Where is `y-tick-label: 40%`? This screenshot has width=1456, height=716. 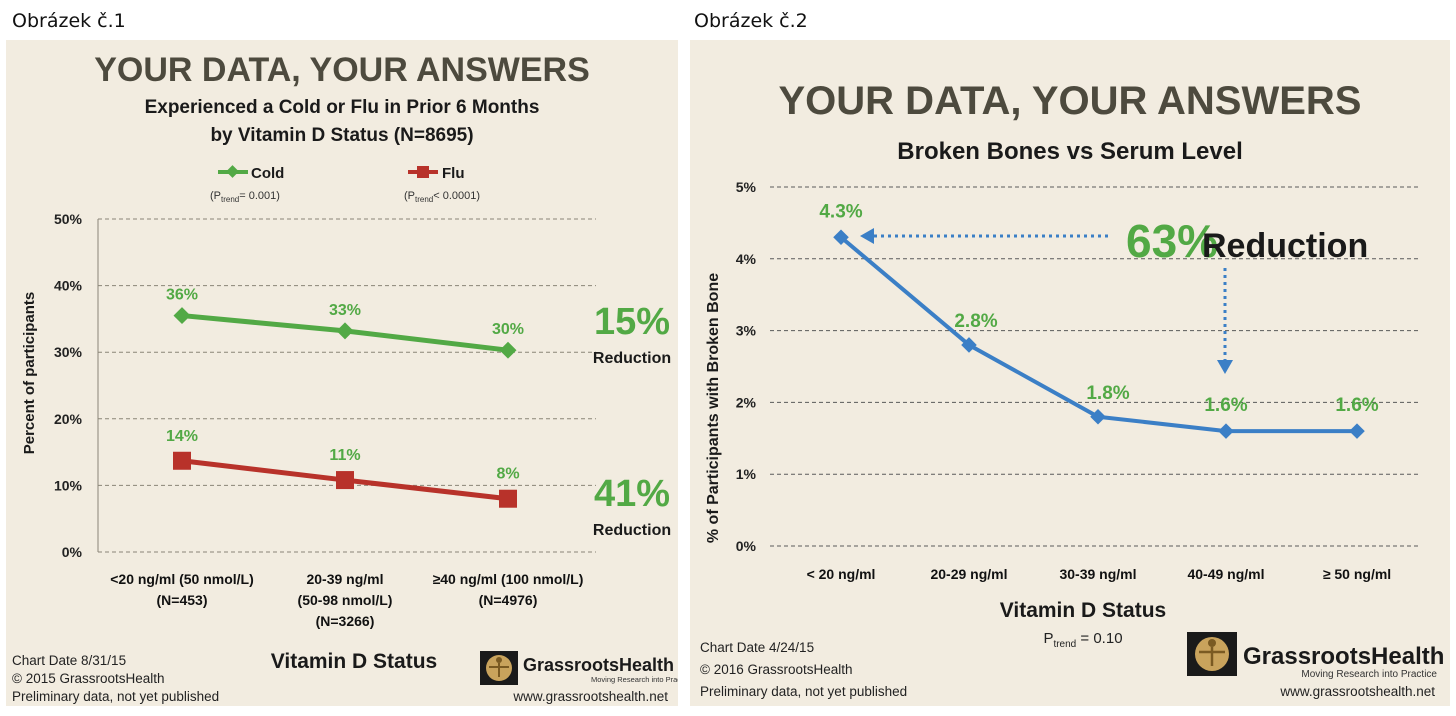 y-tick-label: 40% is located at coordinates (68, 286).